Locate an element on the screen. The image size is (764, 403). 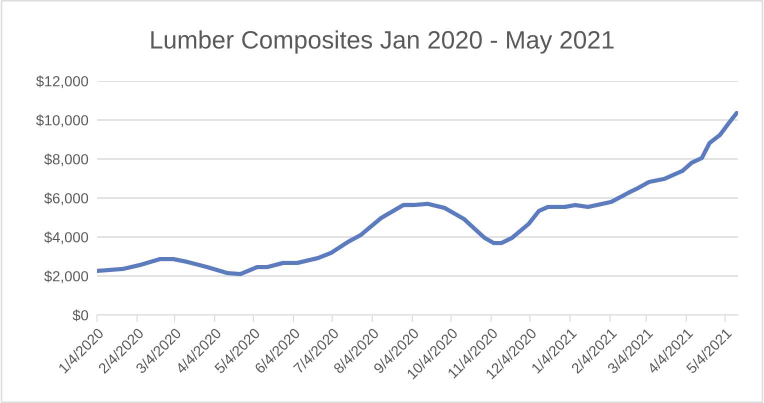
y-tick-label: $12,000 is located at coordinates (62, 81).